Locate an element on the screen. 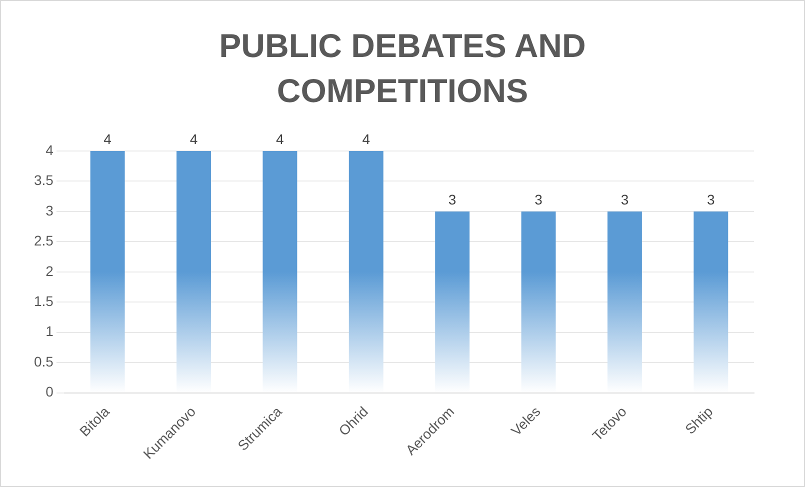 The image size is (805, 487). y-tick-label: 0 is located at coordinates (50, 392).